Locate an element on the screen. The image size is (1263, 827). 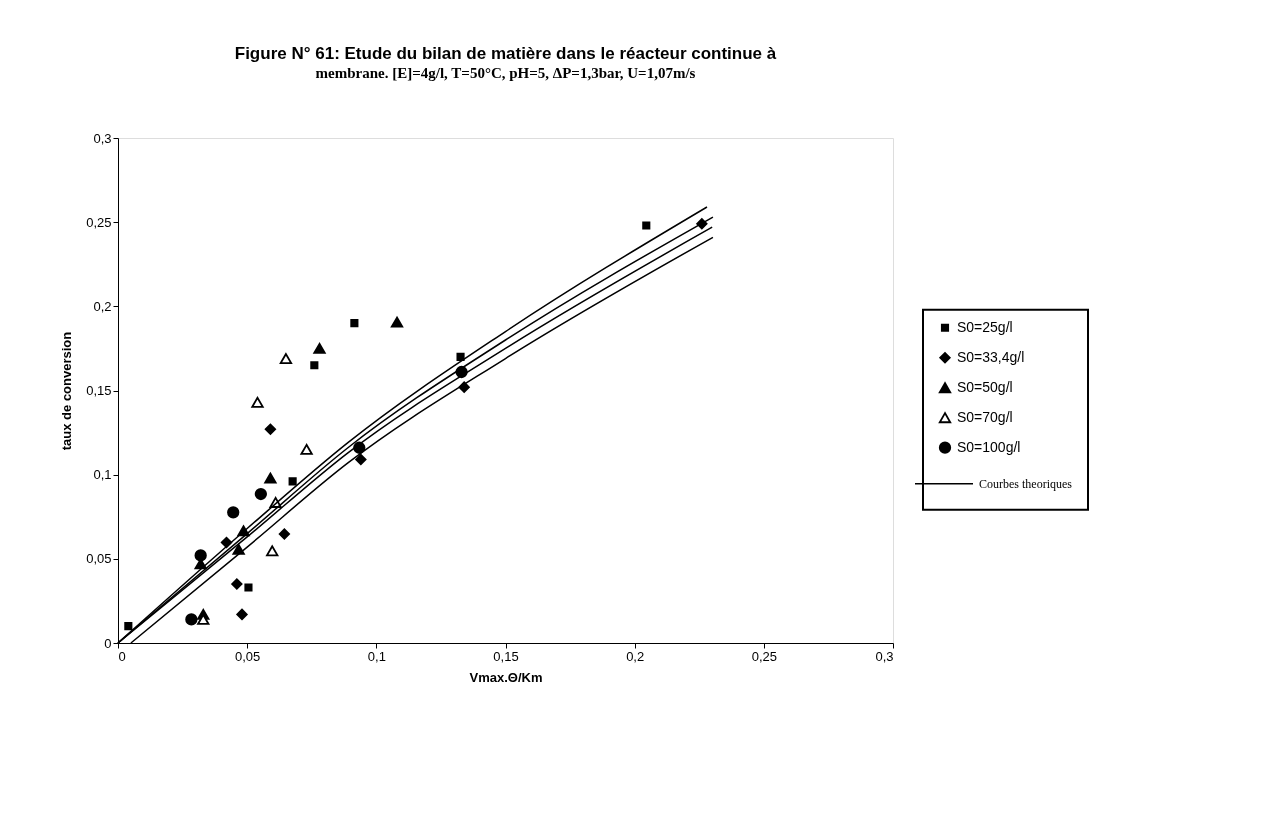
legend-label: S0=100g/l is located at coordinates (989, 446).